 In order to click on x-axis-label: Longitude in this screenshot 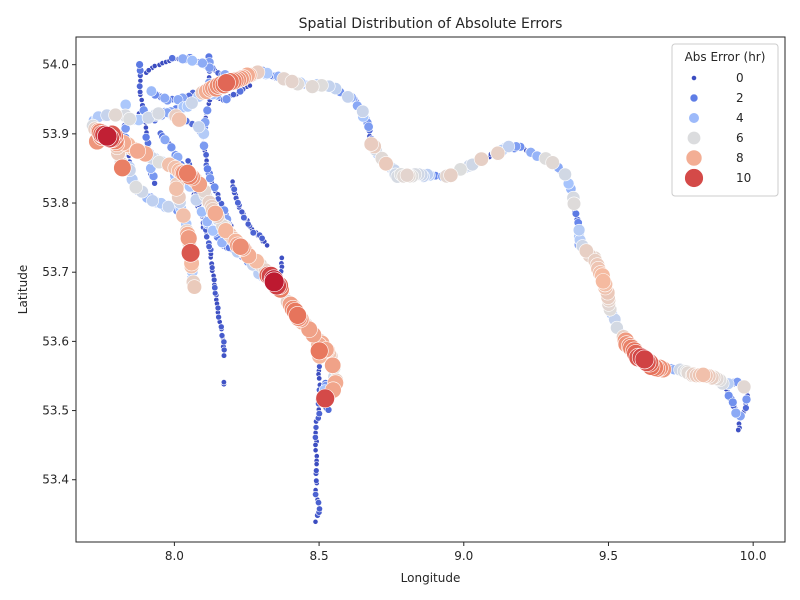, I will do `click(431, 578)`.